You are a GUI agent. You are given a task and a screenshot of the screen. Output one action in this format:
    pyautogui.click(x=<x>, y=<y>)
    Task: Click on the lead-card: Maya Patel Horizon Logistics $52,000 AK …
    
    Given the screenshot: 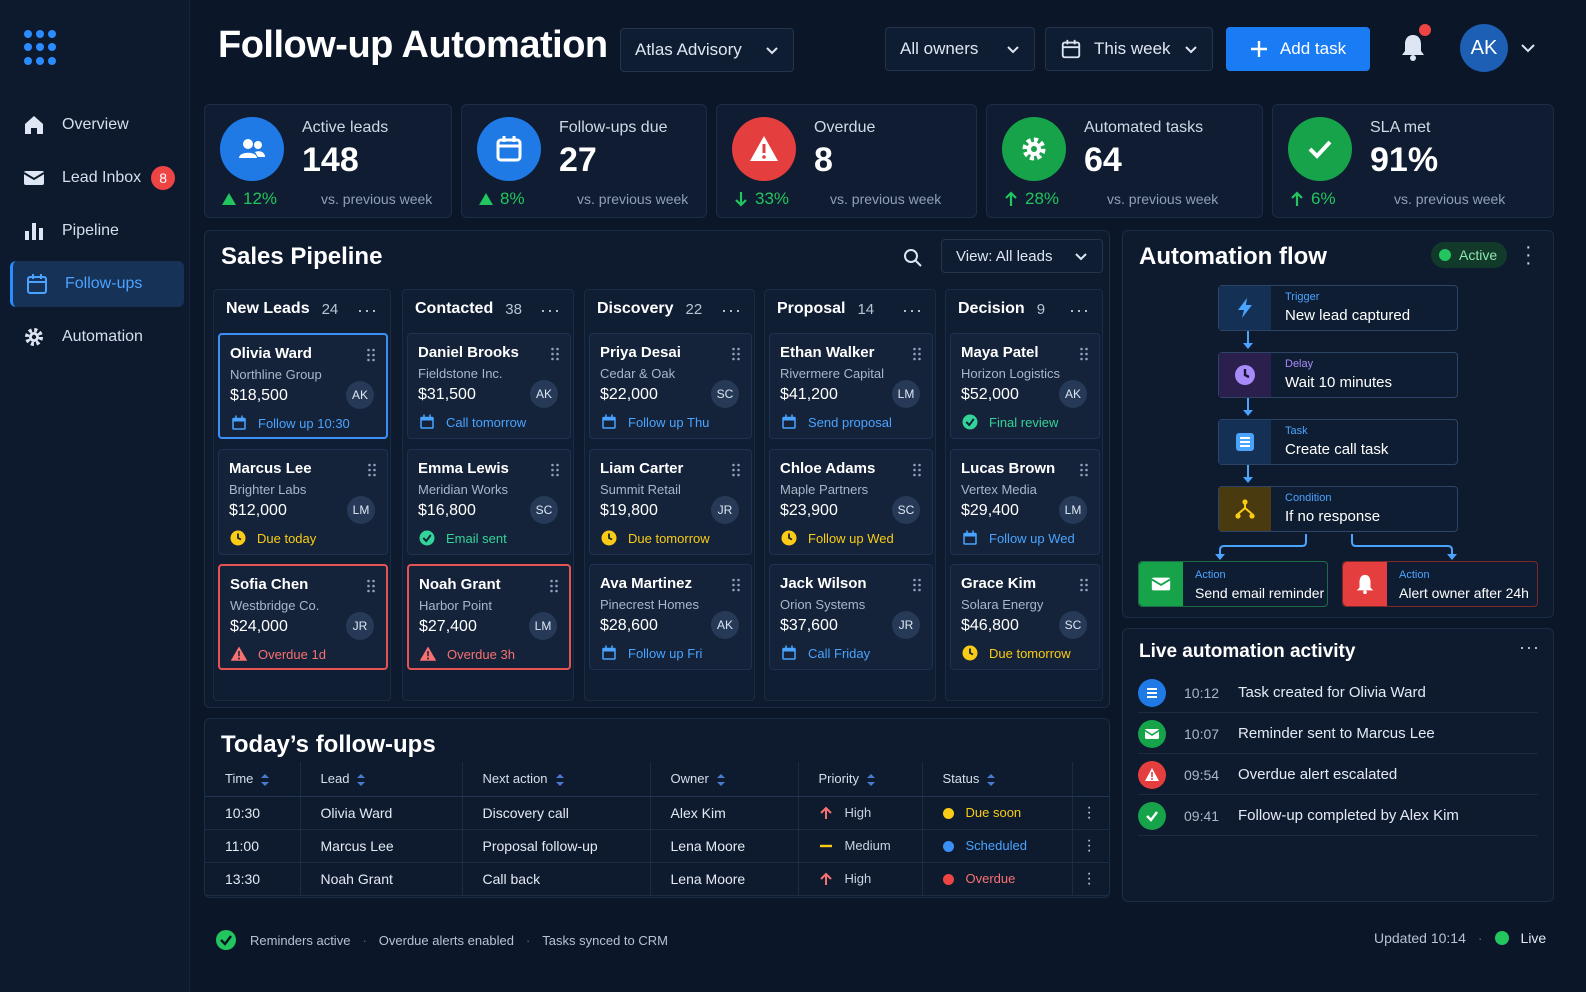 What is the action you would take?
    pyautogui.click(x=1025, y=386)
    